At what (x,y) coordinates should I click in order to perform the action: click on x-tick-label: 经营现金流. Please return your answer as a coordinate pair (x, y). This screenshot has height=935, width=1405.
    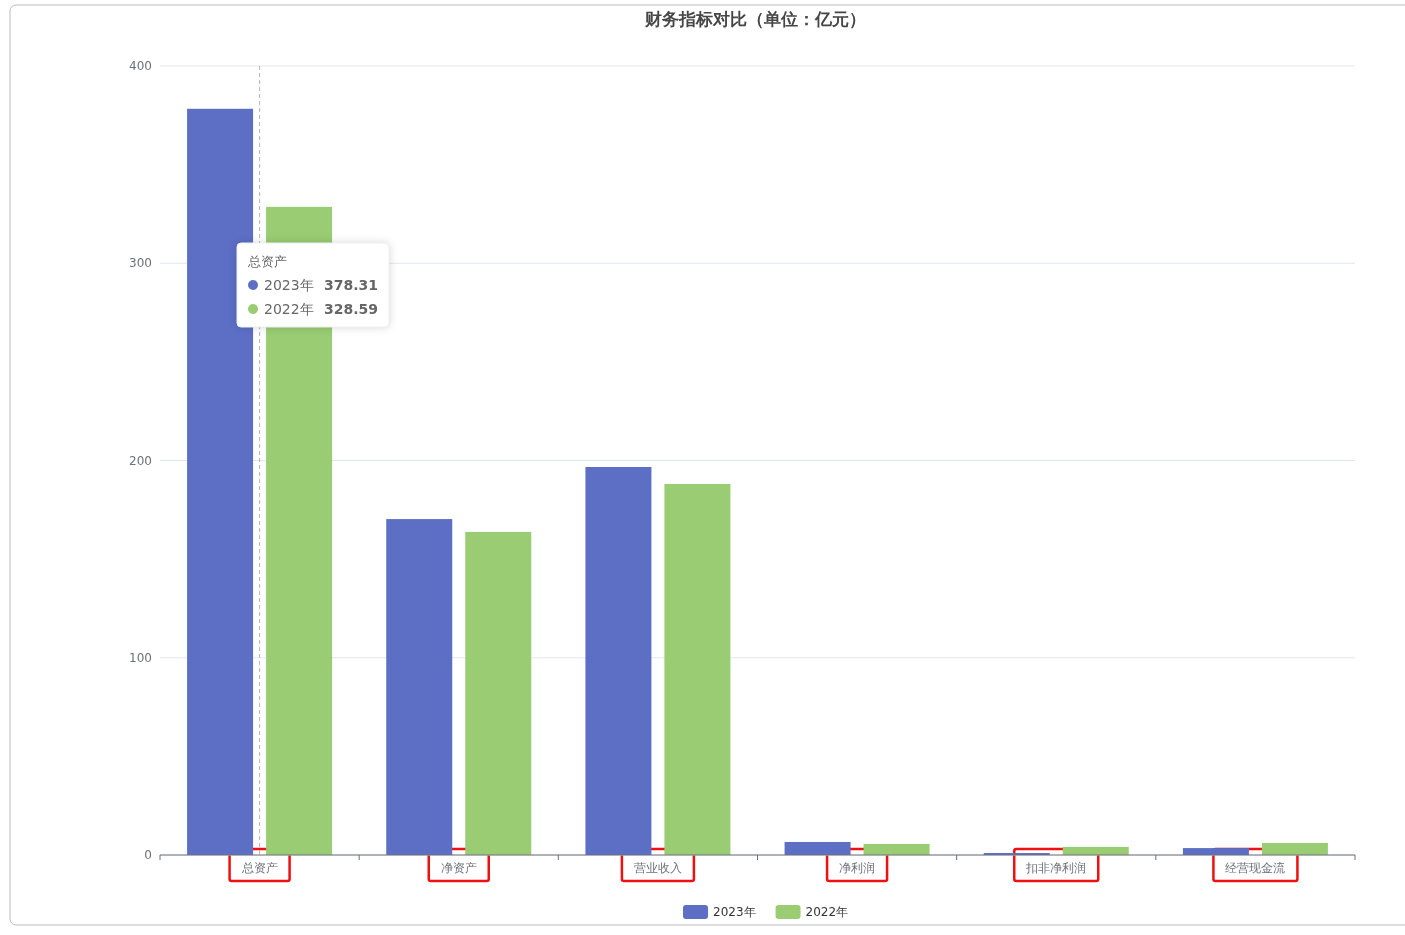
    Looking at the image, I should click on (1255, 868).